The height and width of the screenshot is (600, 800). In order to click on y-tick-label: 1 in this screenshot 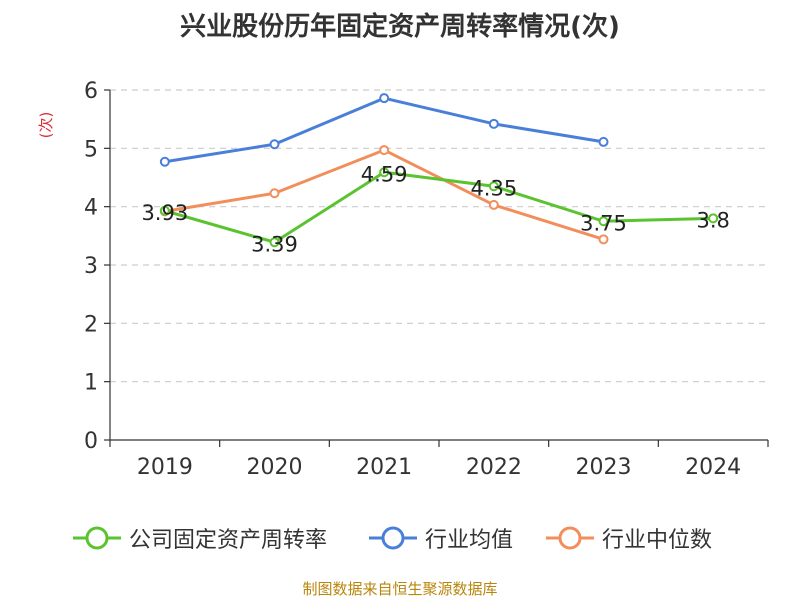, I will do `click(91, 383)`.